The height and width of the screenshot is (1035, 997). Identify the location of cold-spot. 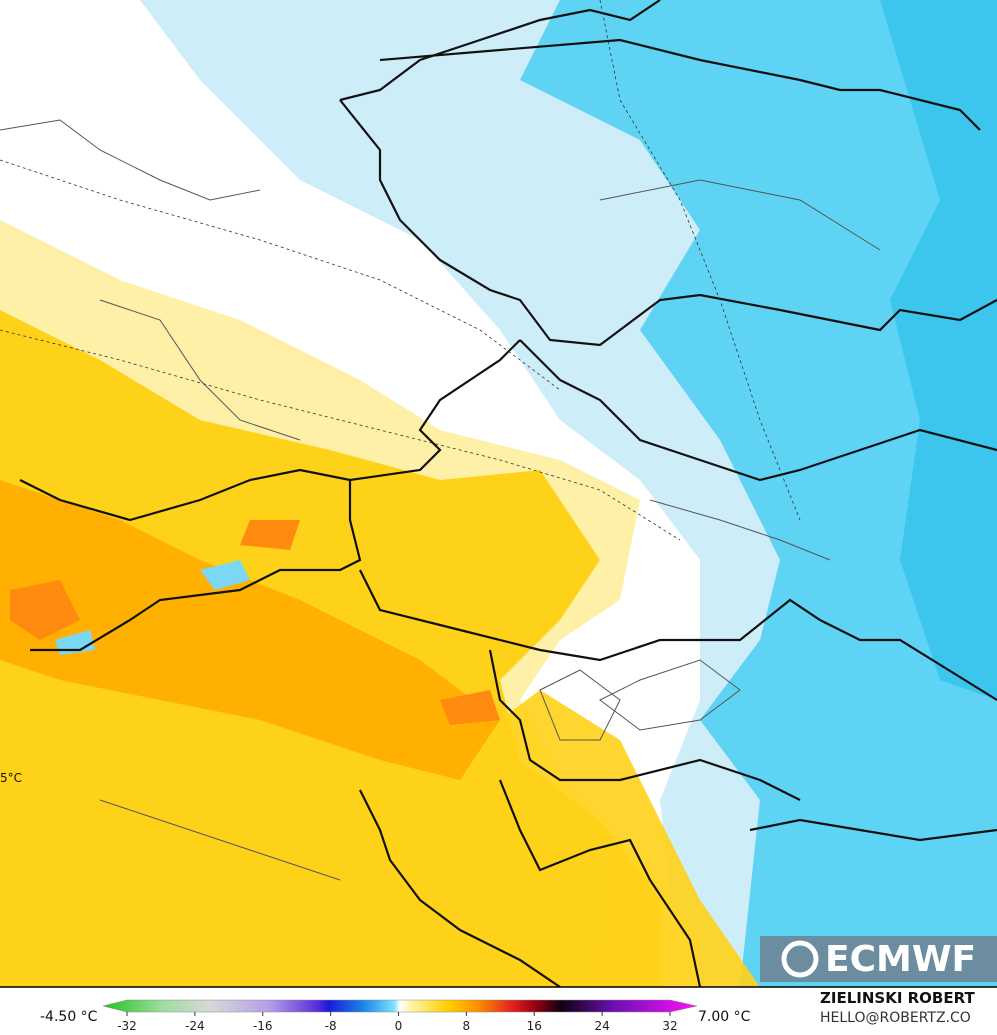
(152, 607).